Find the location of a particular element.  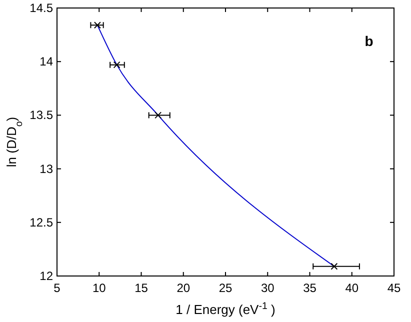

x-tick-label: 15 is located at coordinates (141, 288).